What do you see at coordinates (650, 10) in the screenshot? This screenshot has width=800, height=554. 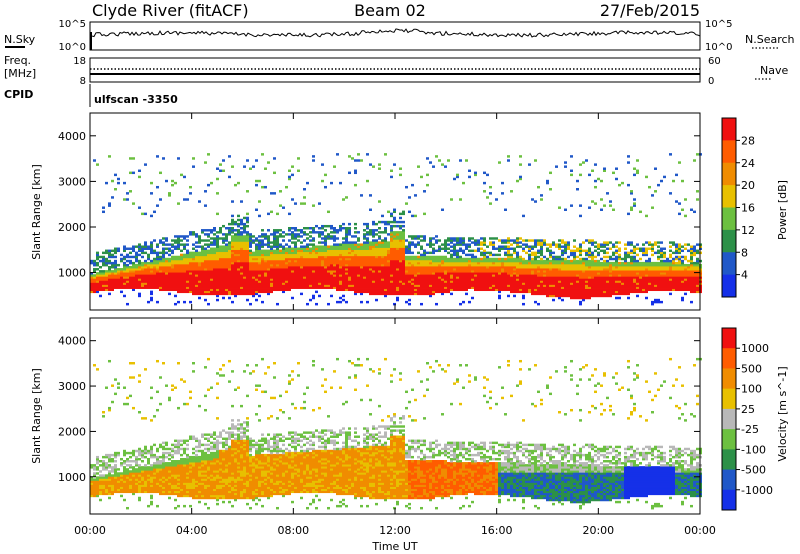 I see `date-title: 27/Feb/2015` at bounding box center [650, 10].